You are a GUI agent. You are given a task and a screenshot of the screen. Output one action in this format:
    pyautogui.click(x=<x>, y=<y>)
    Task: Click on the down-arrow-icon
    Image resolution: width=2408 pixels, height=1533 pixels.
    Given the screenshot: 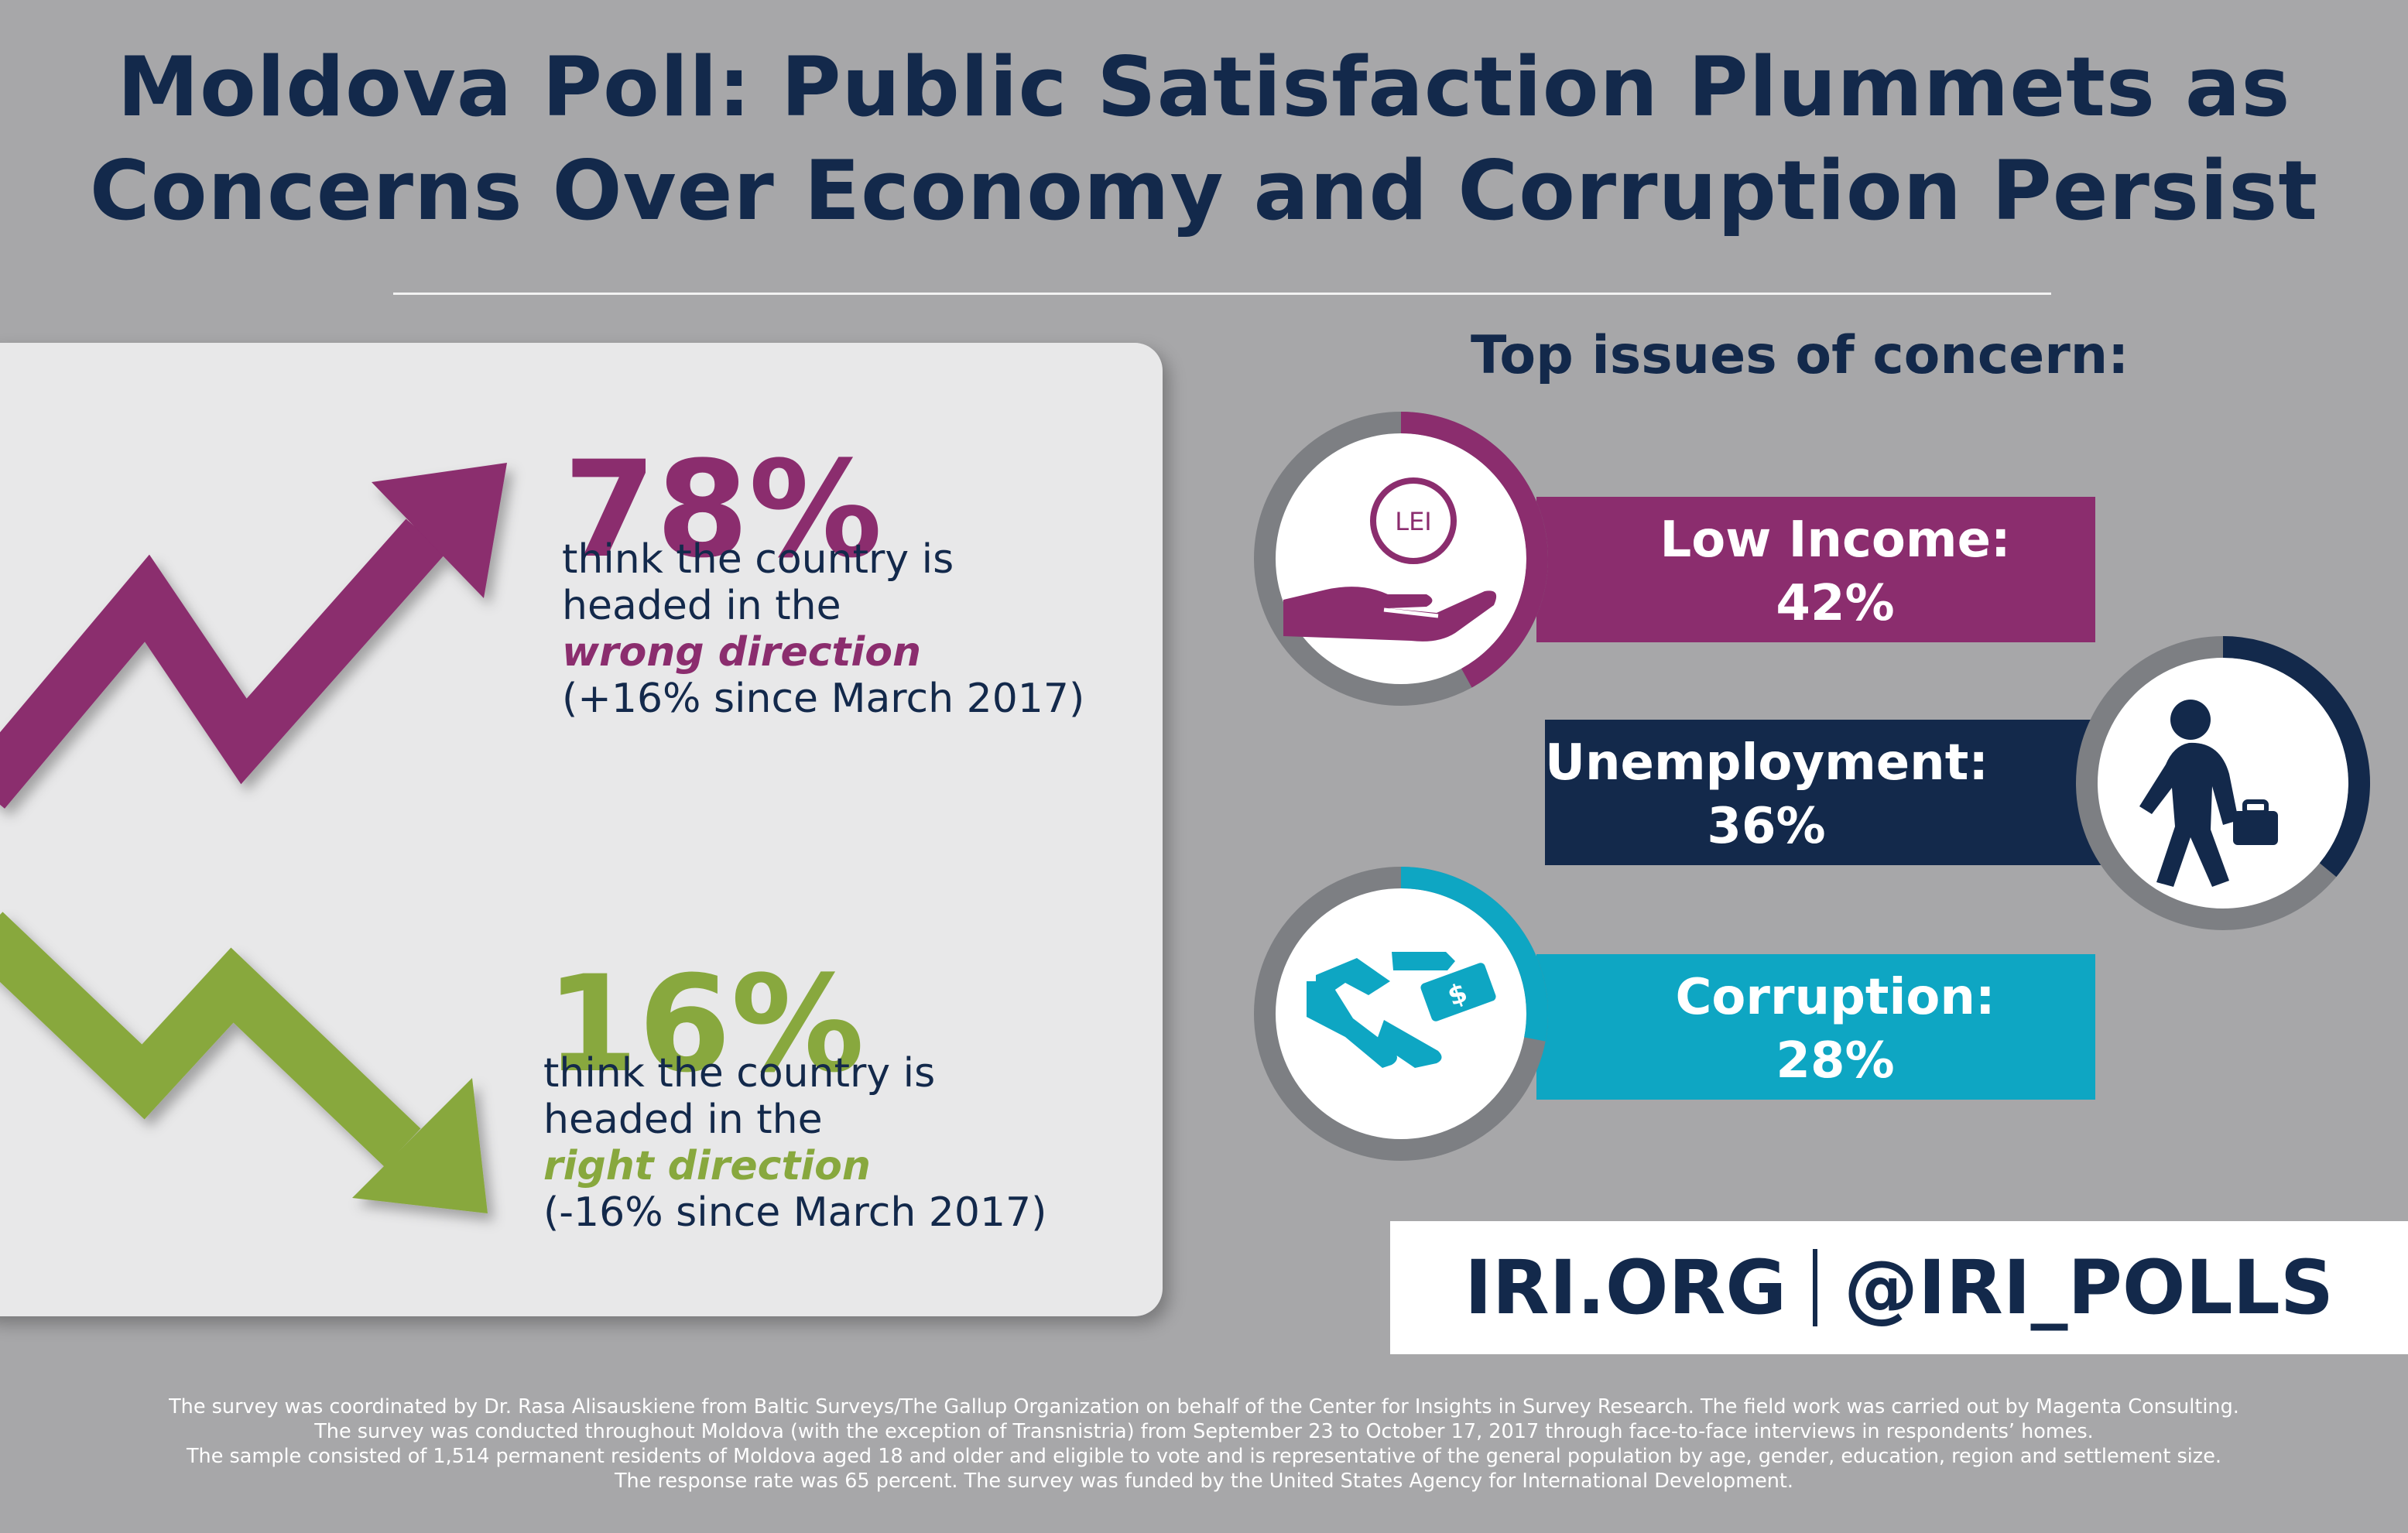 What is the action you would take?
    pyautogui.click(x=244, y=1062)
    